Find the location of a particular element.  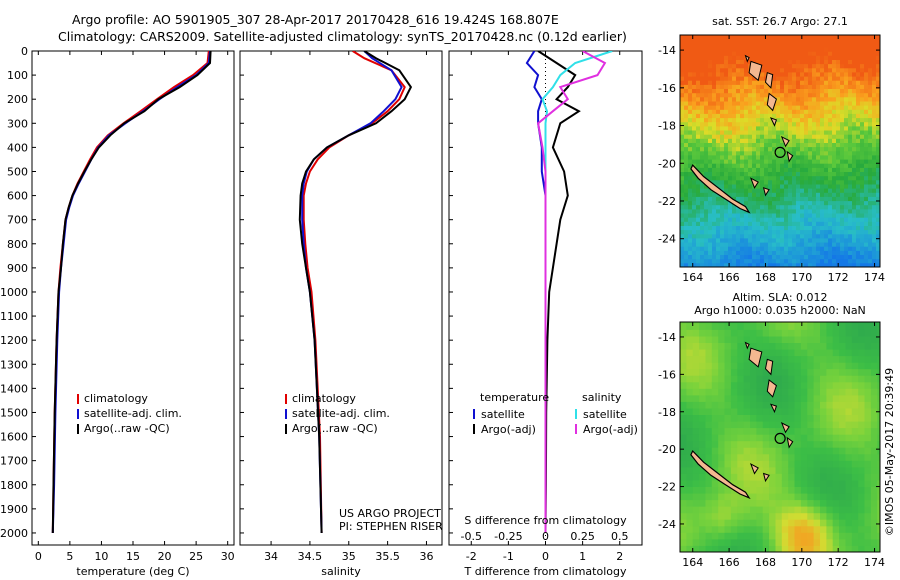

map-title: Argo h1000: 0.035 h2000: NaN is located at coordinates (780, 310).